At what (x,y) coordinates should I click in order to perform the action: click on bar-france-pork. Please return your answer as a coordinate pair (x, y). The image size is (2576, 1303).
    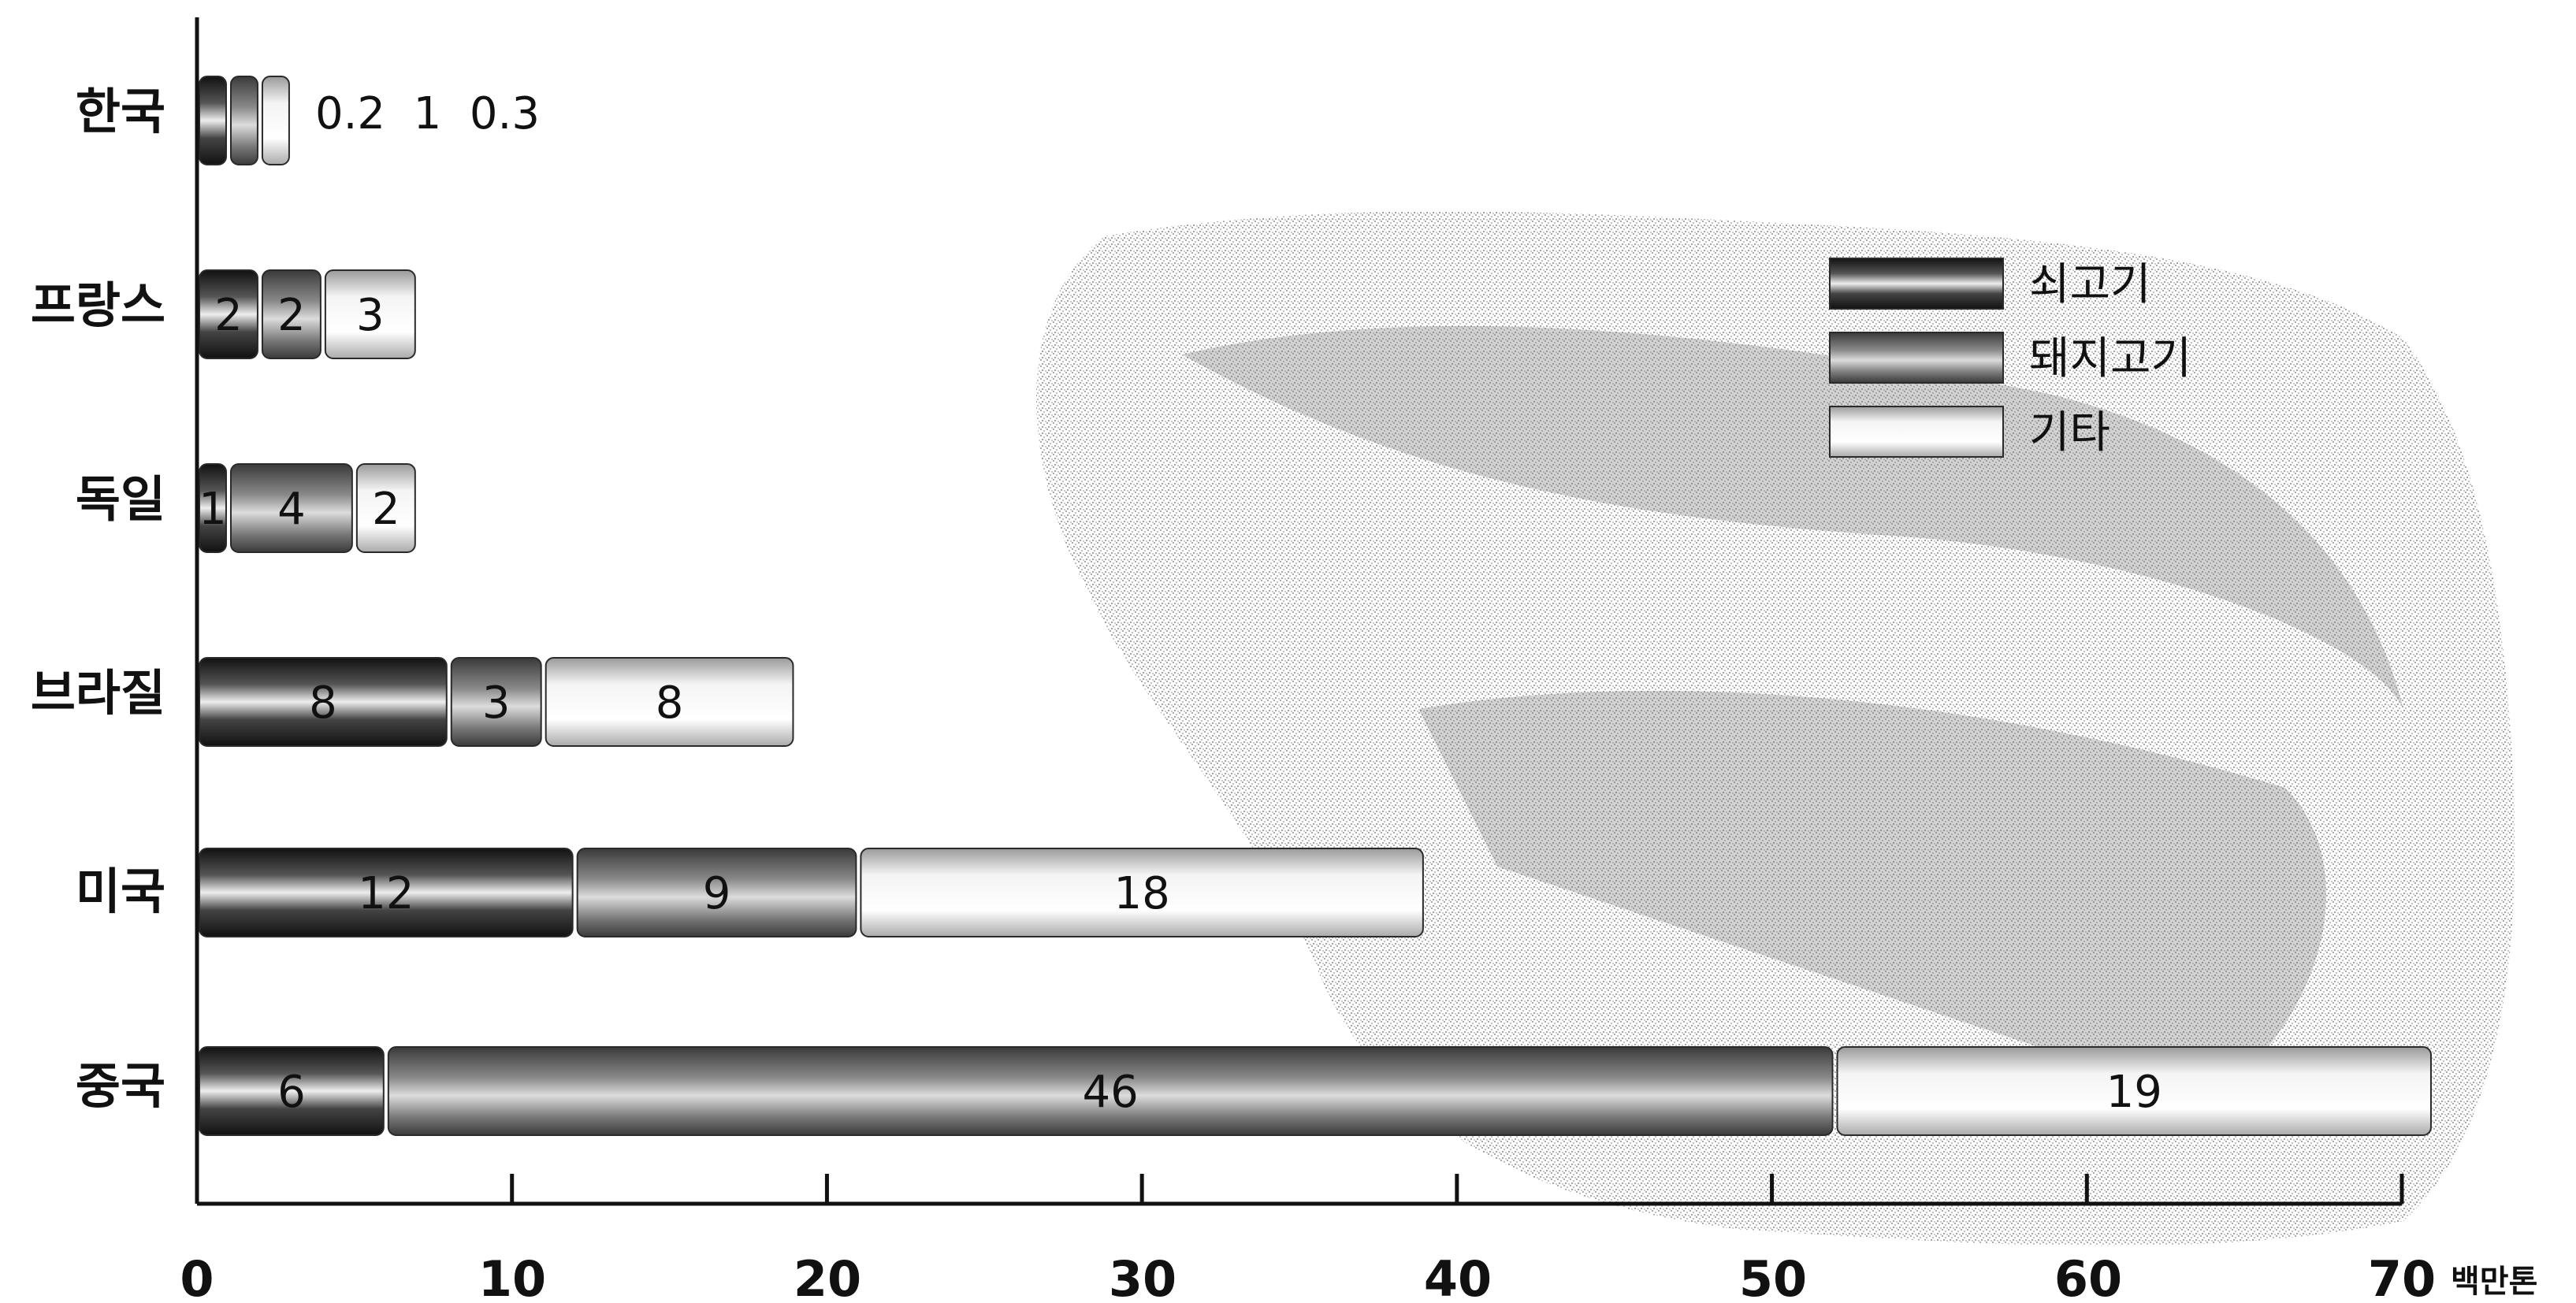
    Looking at the image, I should click on (291, 314).